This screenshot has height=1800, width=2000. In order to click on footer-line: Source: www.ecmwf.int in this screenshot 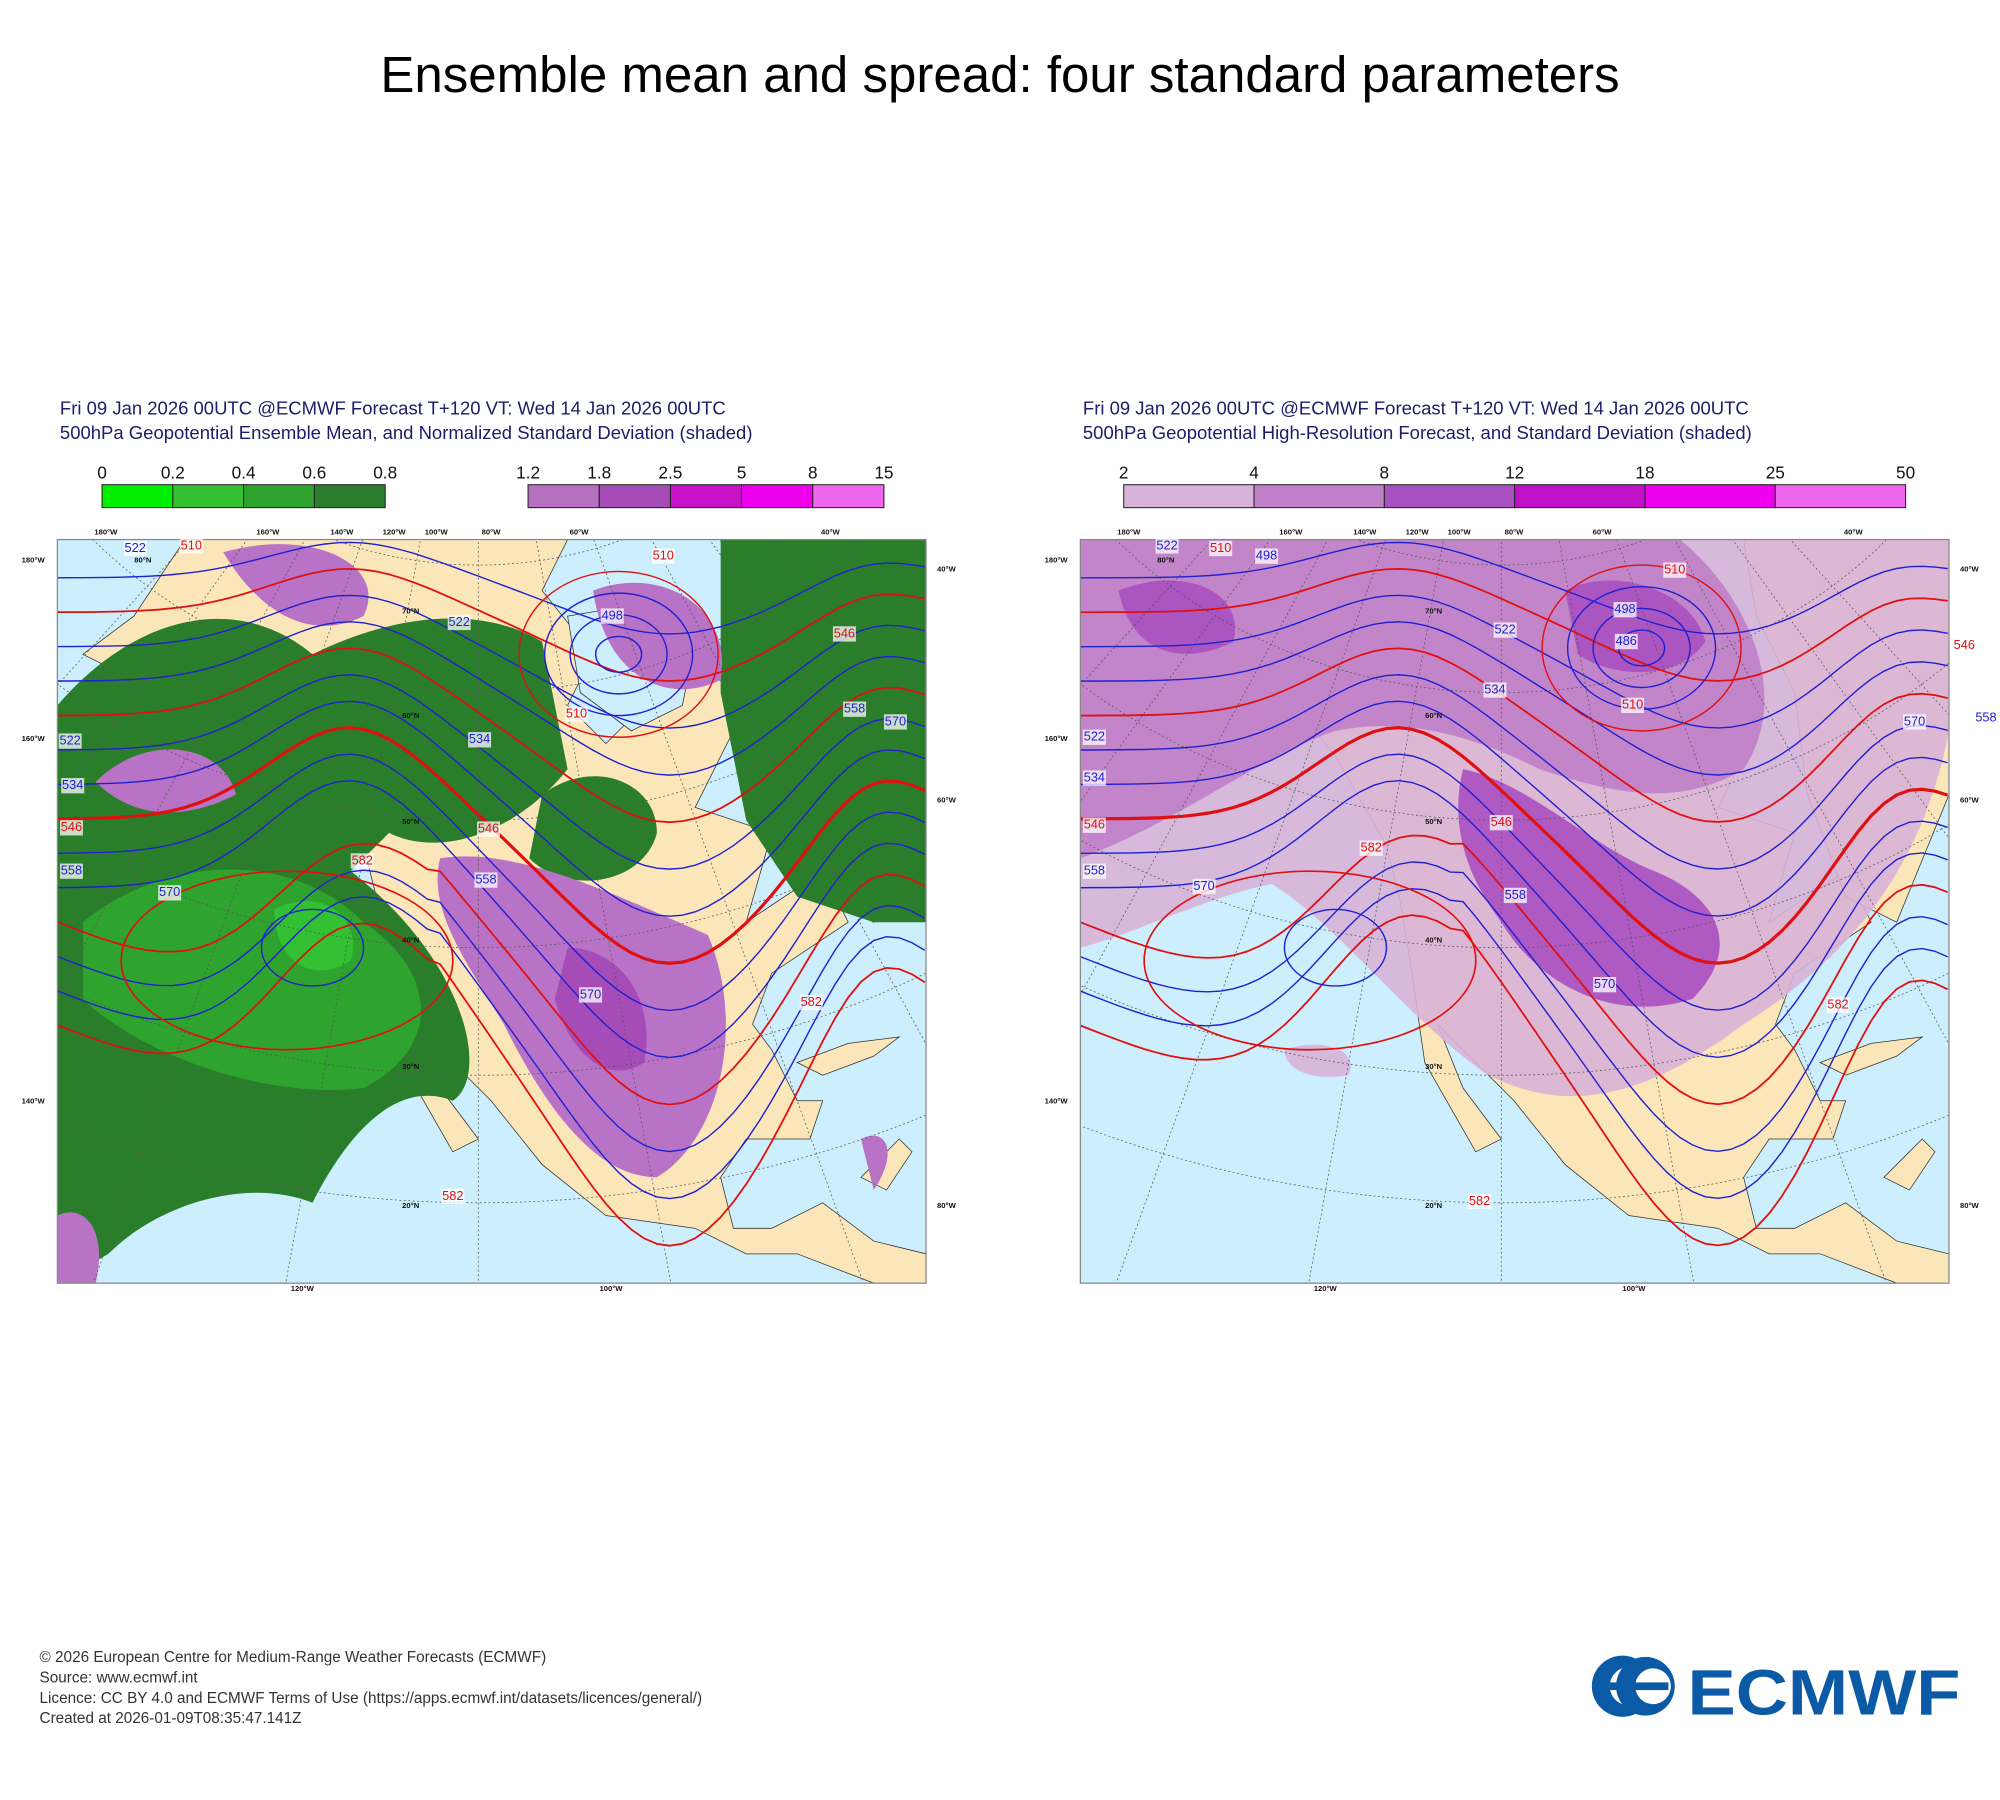, I will do `click(119, 1677)`.